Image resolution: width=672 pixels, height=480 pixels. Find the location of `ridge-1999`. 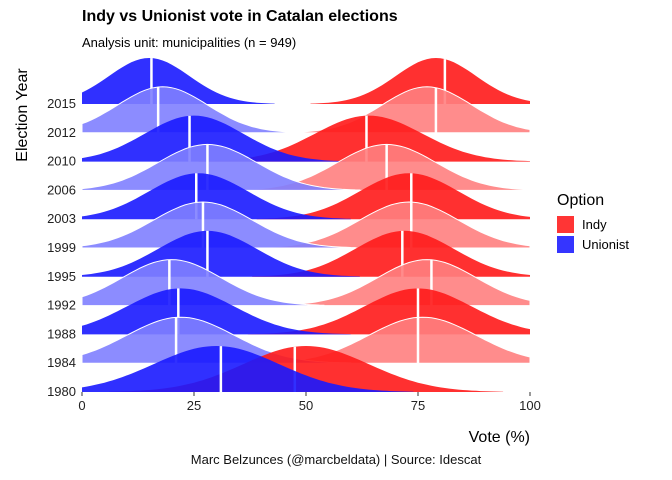

ridge-1999 is located at coordinates (306, 225).